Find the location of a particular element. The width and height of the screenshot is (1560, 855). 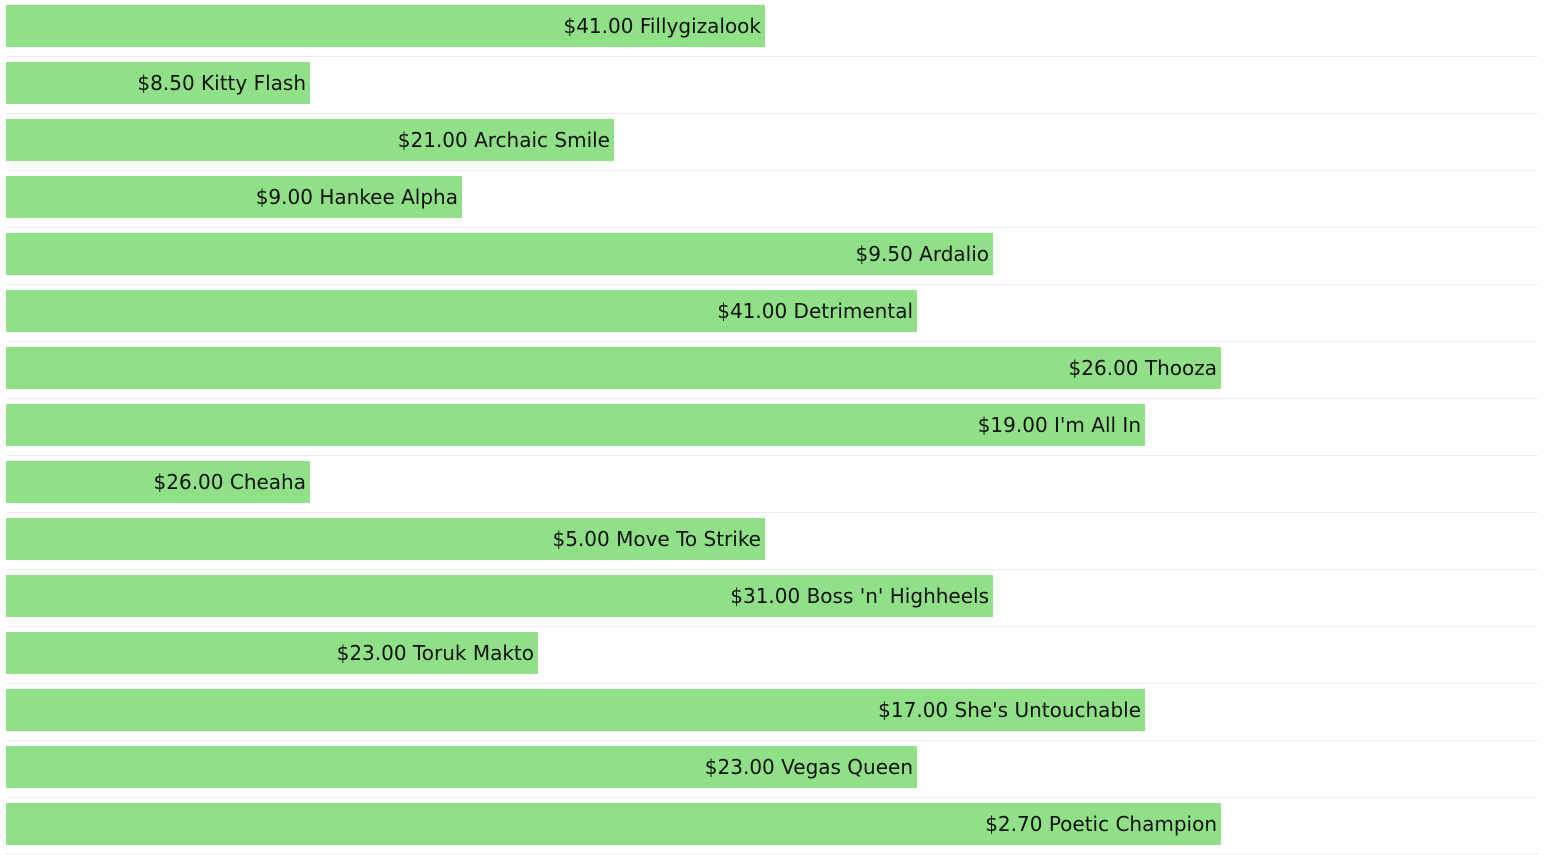

bar-label: $41.00 Detrimental is located at coordinates (815, 311).